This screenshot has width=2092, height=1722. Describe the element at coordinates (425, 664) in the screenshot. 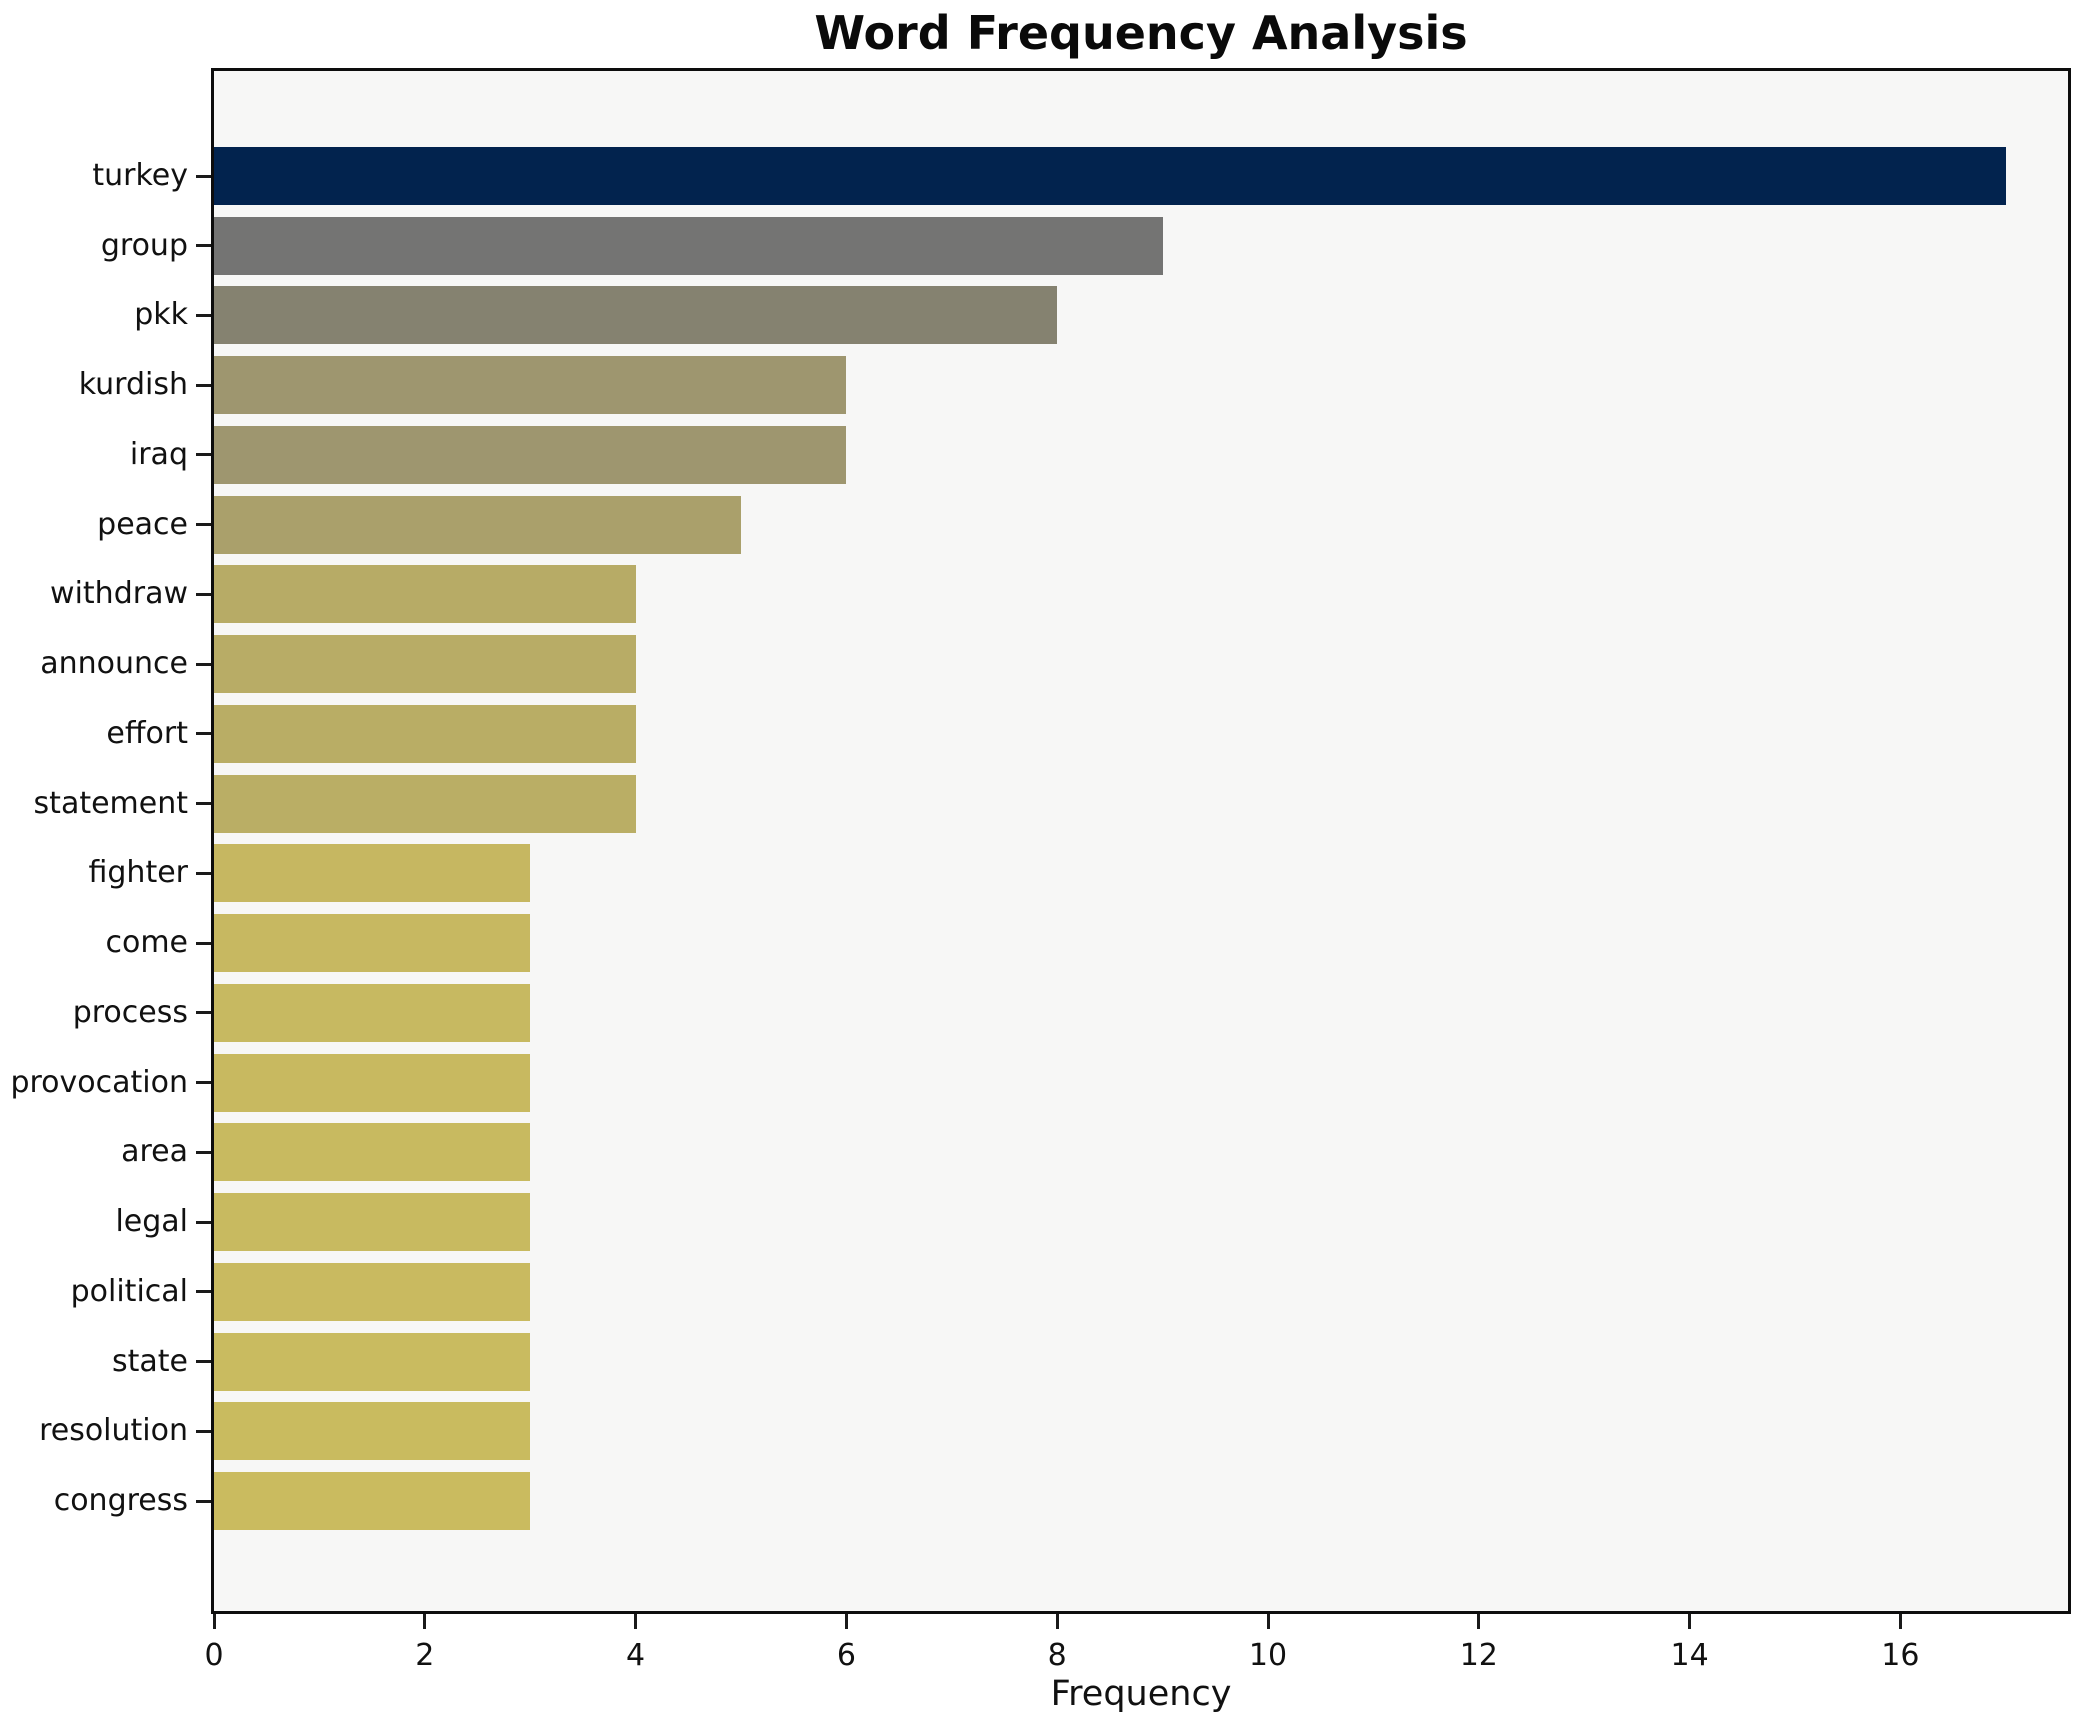

I see `bar-announce` at that location.